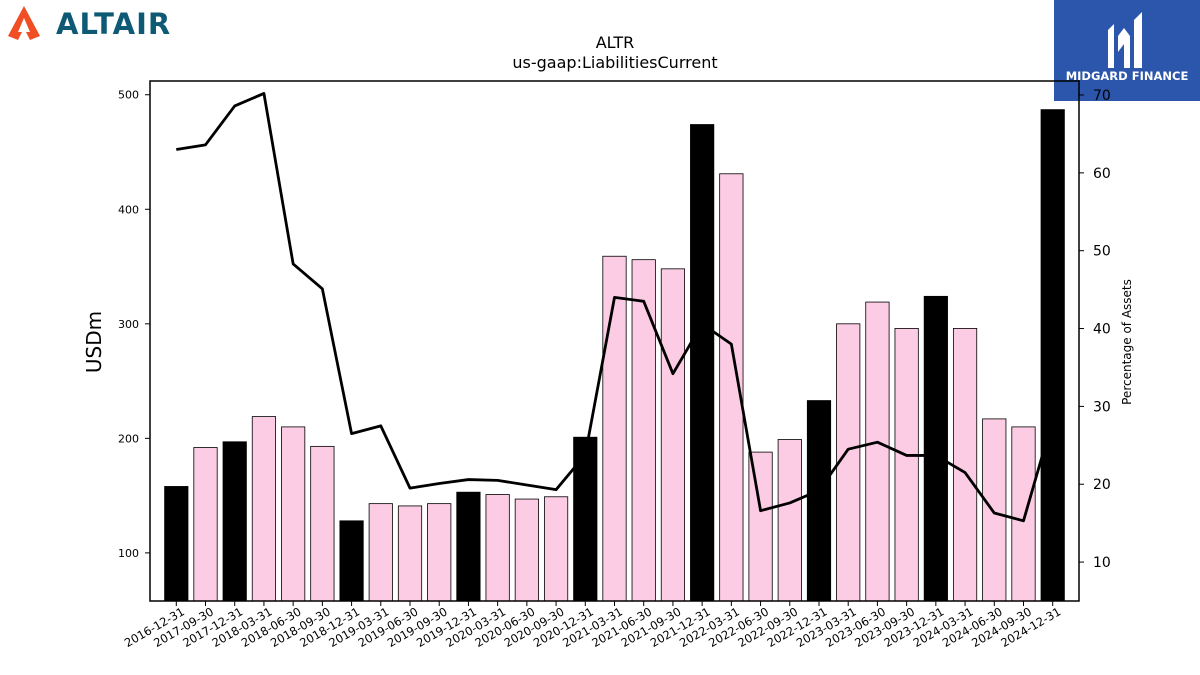 The width and height of the screenshot is (1200, 675). What do you see at coordinates (128, 324) in the screenshot?
I see `y-tick-label: 300` at bounding box center [128, 324].